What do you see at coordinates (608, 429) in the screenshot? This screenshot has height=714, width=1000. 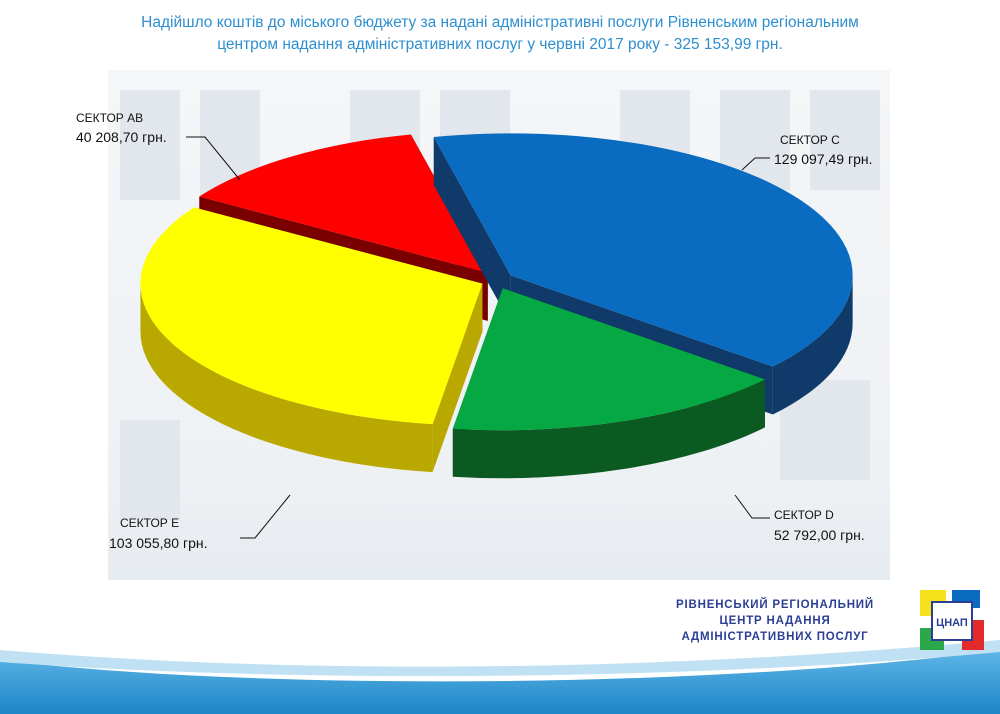 I see `slice-sector-d-side` at bounding box center [608, 429].